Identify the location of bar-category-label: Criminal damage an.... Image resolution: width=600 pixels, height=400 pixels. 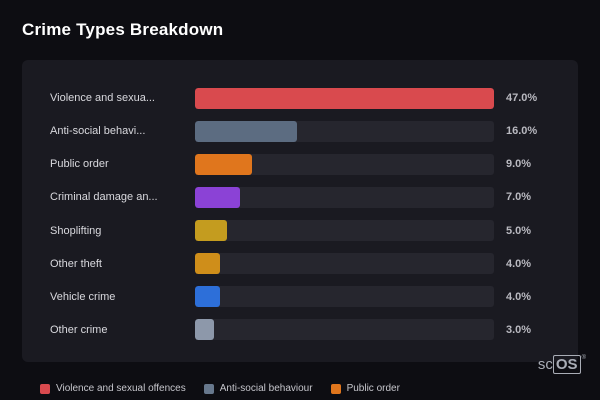
(104, 197).